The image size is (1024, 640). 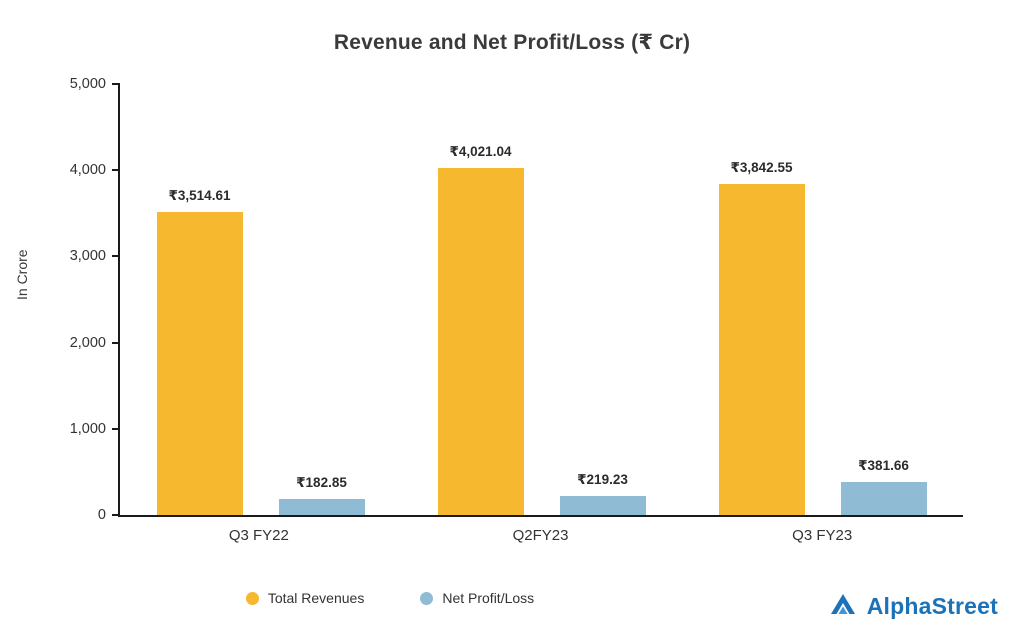 I want to click on legend: Total Revenues Net Profit/Loss, so click(x=390, y=598).